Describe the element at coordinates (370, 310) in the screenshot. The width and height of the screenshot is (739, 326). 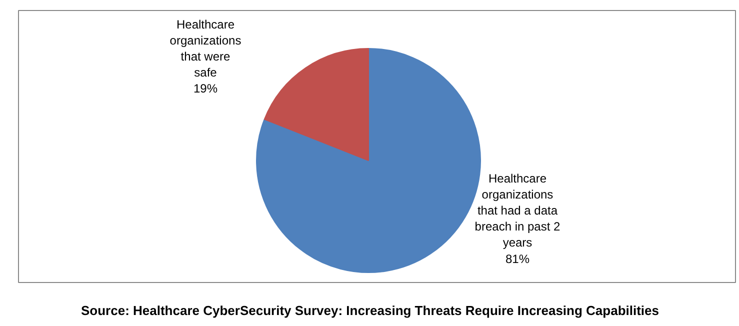
I see `source-note: Source: Healthcare CyberSecurity Survey: Increasing Threats Require Increasing Capabilities` at that location.